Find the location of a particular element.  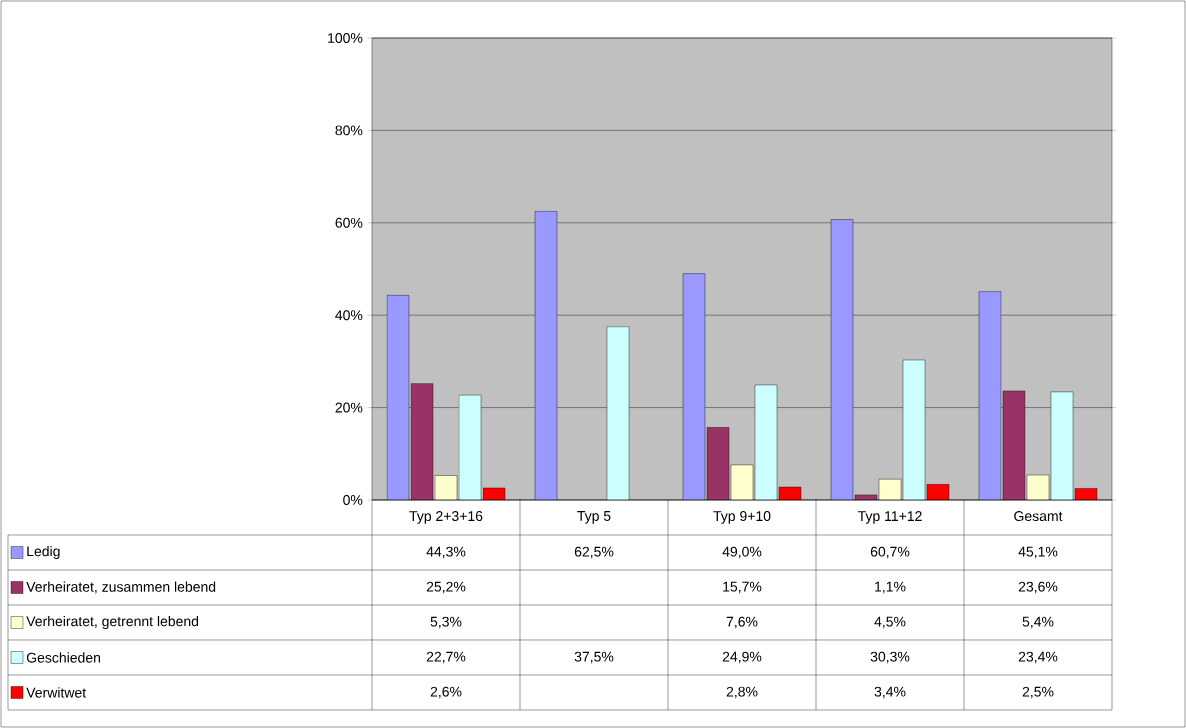

data-label: 62,5% is located at coordinates (594, 552).